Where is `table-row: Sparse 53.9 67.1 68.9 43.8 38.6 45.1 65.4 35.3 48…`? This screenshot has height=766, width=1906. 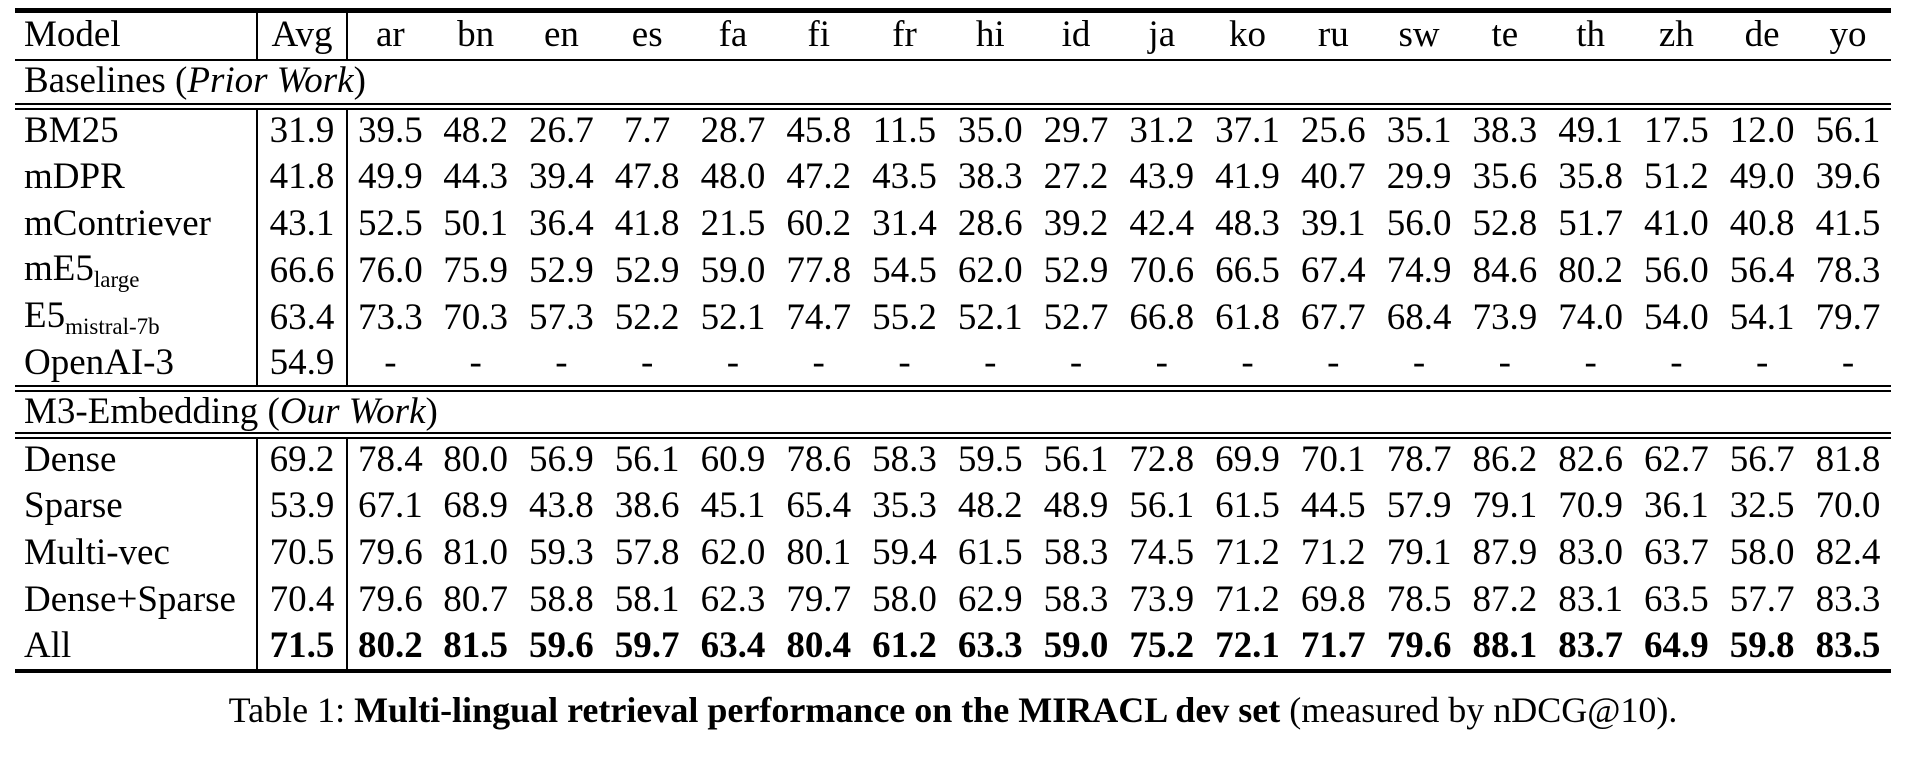
table-row: Sparse 53.9 67.1 68.9 43.8 38.6 45.1 65.4 35.3 48… is located at coordinates (953, 506).